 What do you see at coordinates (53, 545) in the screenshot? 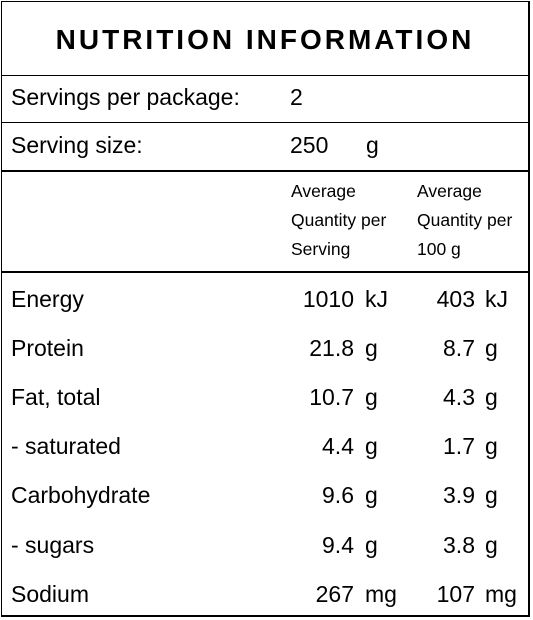
I see `nutrient-name: - sugars` at bounding box center [53, 545].